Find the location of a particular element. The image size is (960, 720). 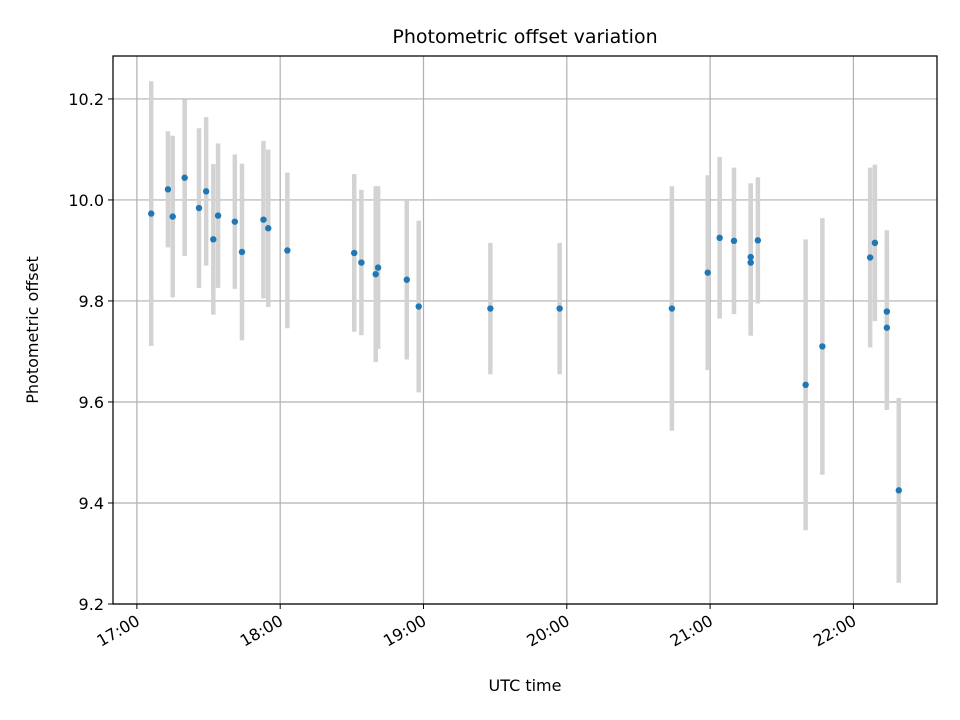

y-axis-ticks: 9.2 9.4 9.6 9.8 10.0 10.2 is located at coordinates (90, 352).